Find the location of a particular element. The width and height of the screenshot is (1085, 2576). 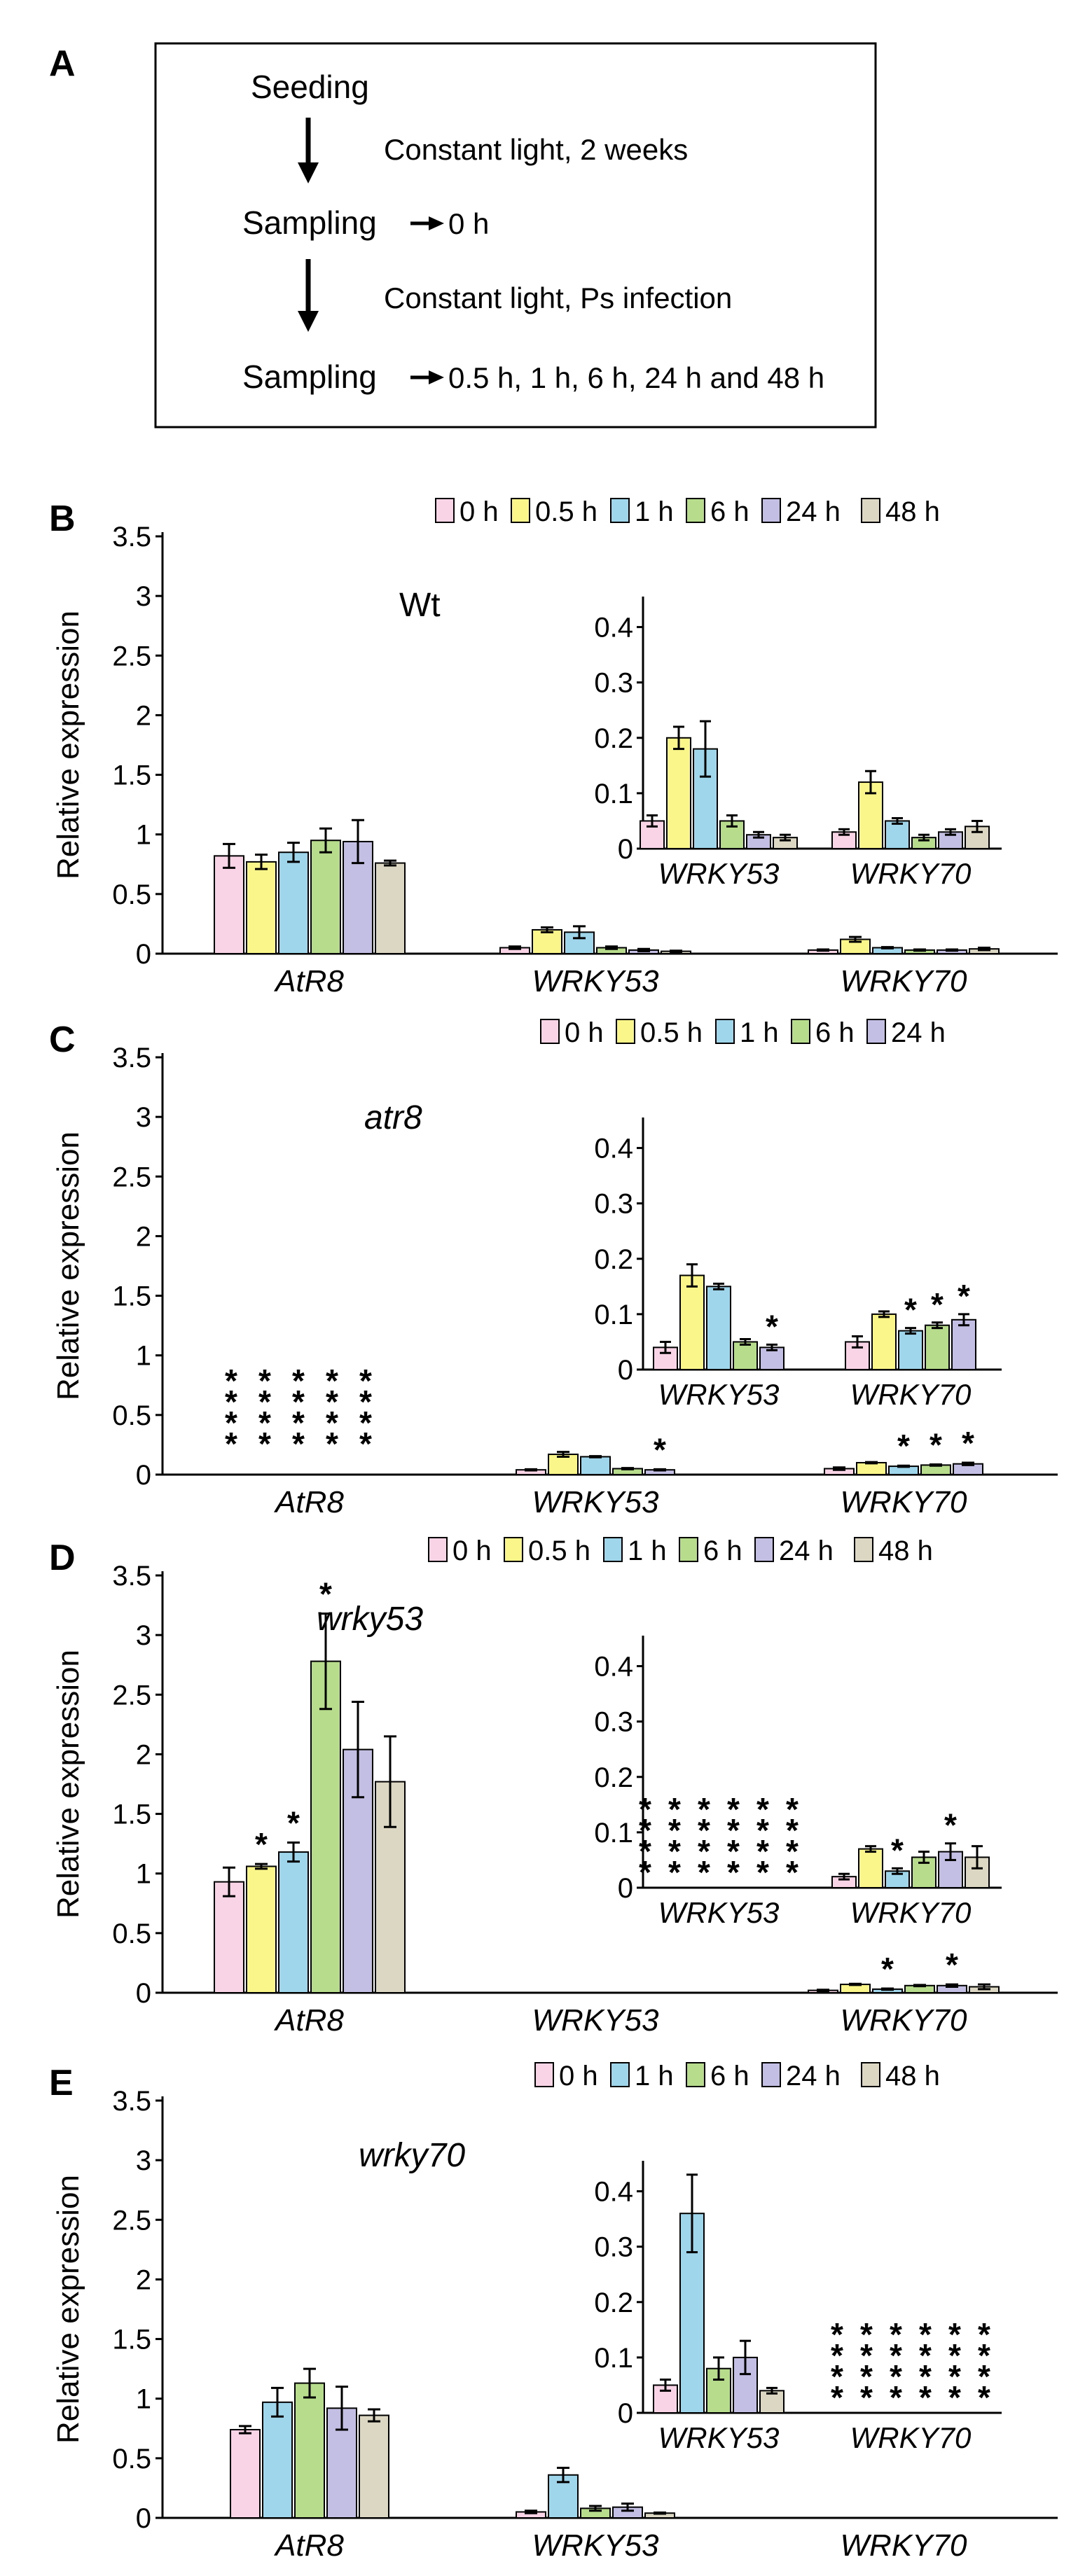

inset-y-tick-label: 0 is located at coordinates (625, 2413).